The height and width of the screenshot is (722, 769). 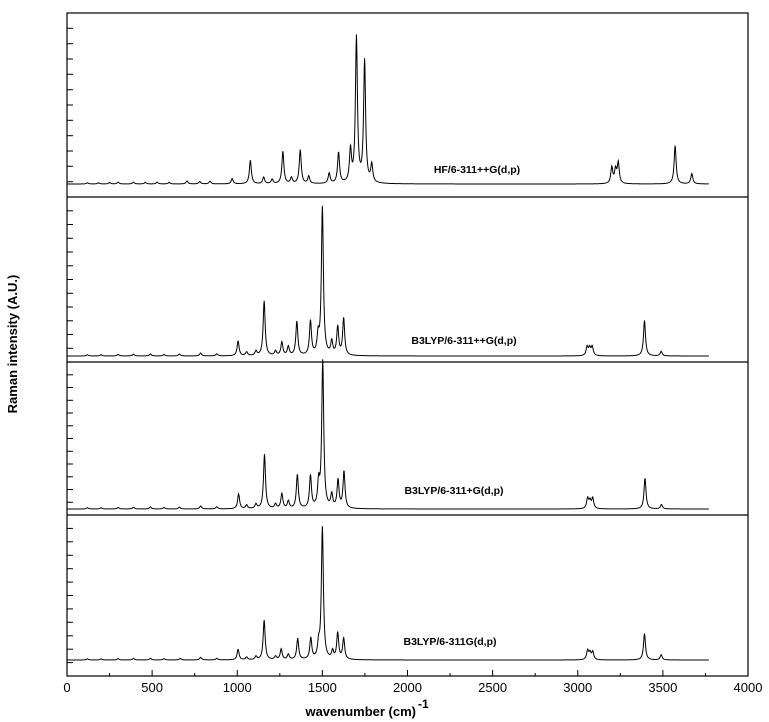 What do you see at coordinates (662, 687) in the screenshot?
I see `x-tick-label-3500: 3500` at bounding box center [662, 687].